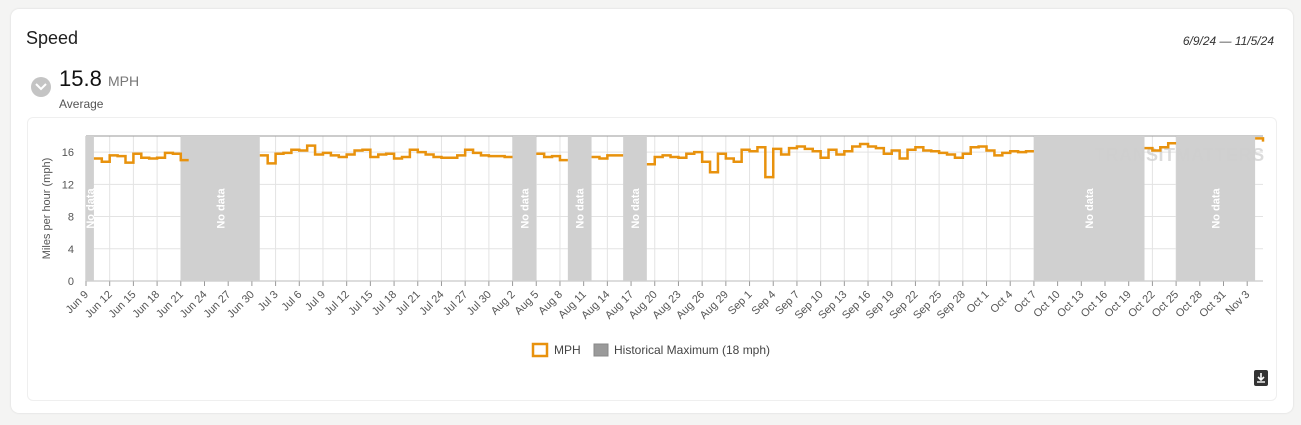 Image resolution: width=1301 pixels, height=425 pixels. I want to click on y-tick-label: 12, so click(68, 185).